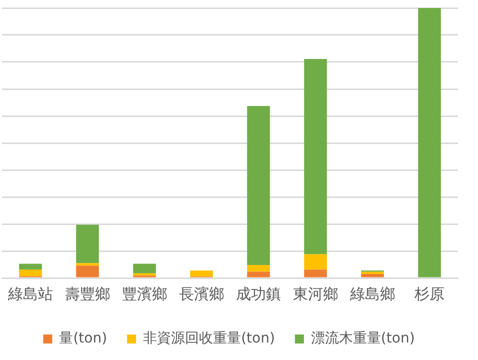 This screenshot has width=478, height=360. I want to click on x-tick-label: 杉原, so click(429, 293).